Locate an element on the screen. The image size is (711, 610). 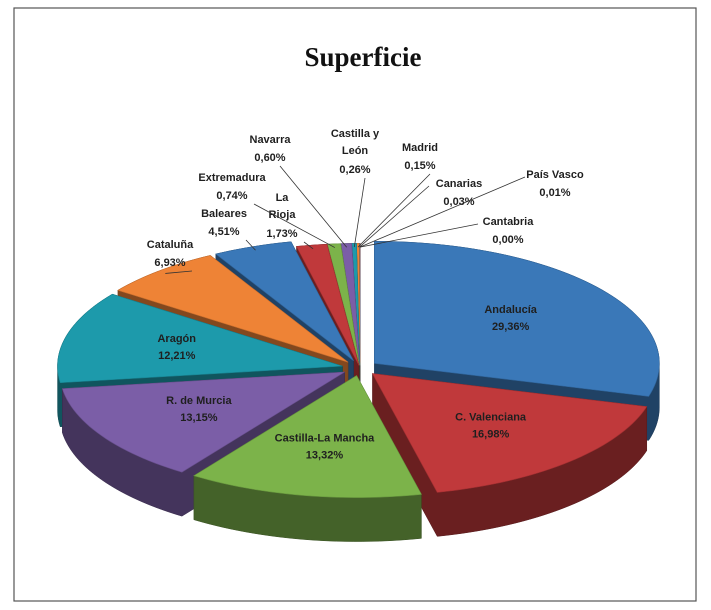
value-label: 13,15% is located at coordinates (199, 418).